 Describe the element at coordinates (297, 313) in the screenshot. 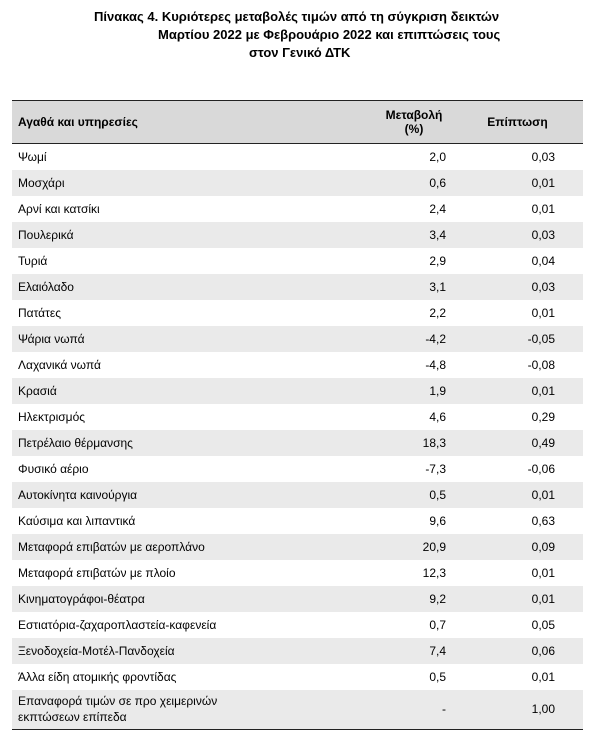

I see `table-row: Πατάτες 2,2 0,01` at that location.